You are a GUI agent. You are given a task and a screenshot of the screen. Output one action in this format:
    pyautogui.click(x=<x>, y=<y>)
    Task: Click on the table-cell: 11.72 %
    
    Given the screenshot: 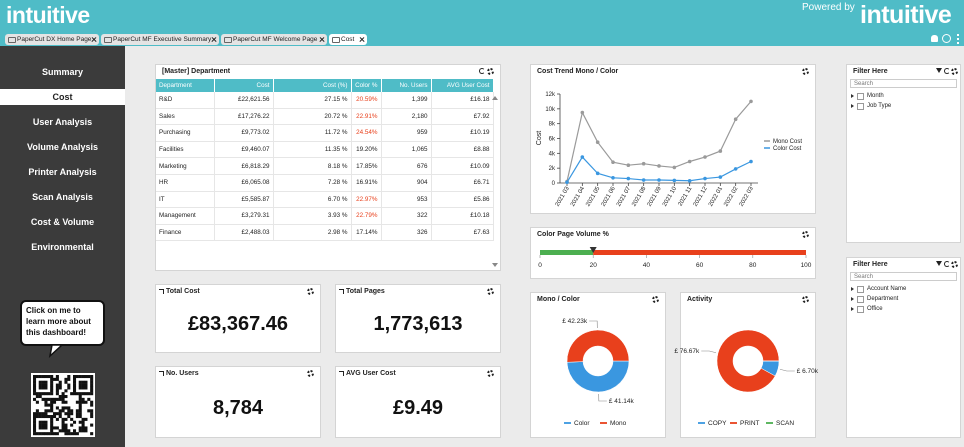 What is the action you would take?
    pyautogui.click(x=312, y=133)
    